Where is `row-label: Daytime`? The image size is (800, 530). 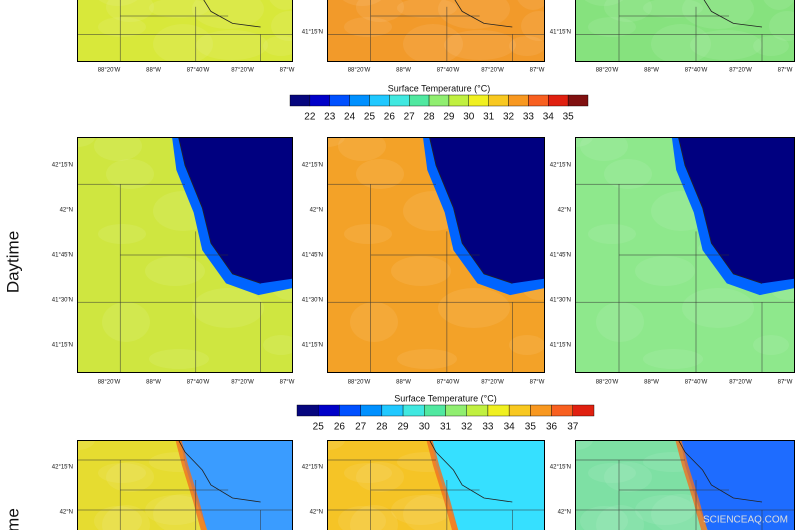
row-label: Daytime is located at coordinates (12, 262).